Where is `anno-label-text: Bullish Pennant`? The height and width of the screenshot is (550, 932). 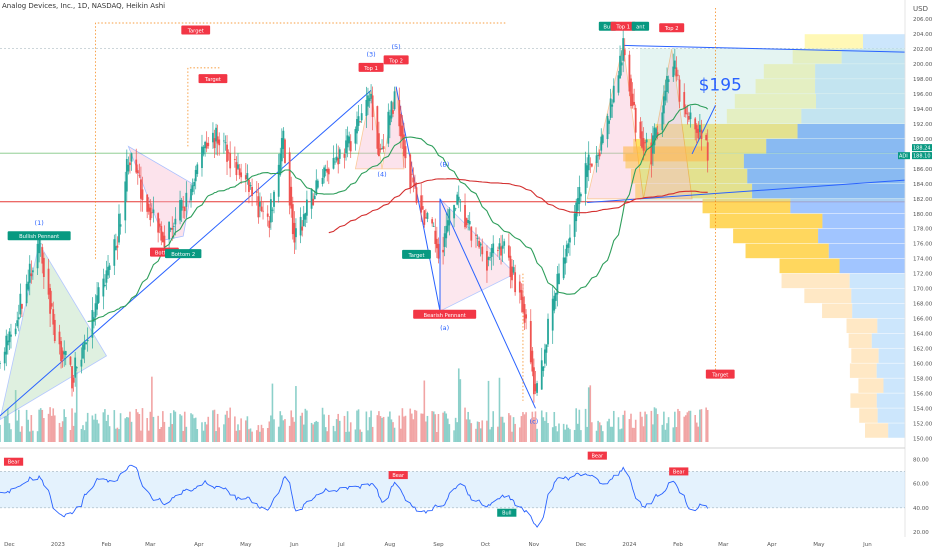
anno-label-text: Bullish Pennant is located at coordinates (39, 237).